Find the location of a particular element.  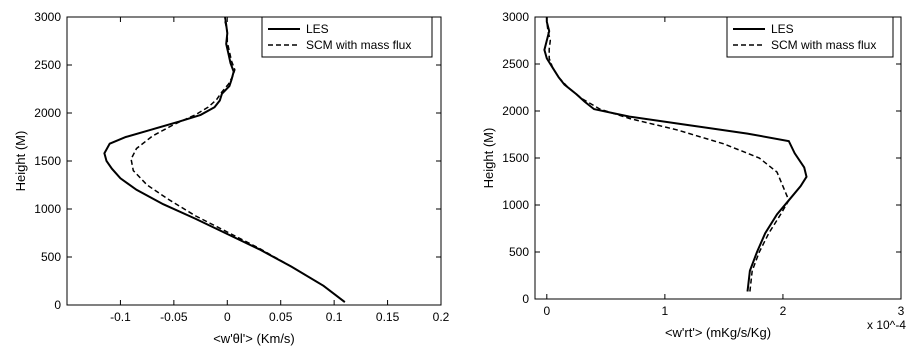

x-tick-label: 0.1 is located at coordinates (334, 317).